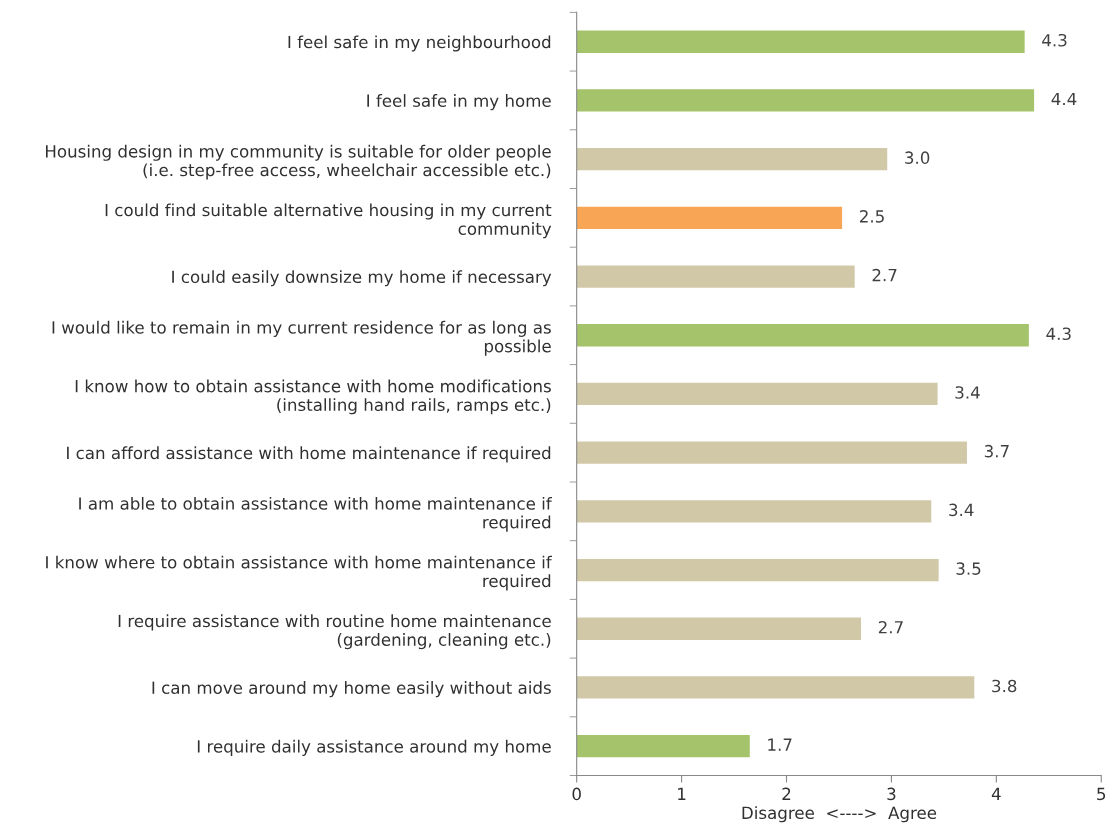 This screenshot has width=1109, height=825. I want to click on x-tick-label: 3, so click(891, 794).